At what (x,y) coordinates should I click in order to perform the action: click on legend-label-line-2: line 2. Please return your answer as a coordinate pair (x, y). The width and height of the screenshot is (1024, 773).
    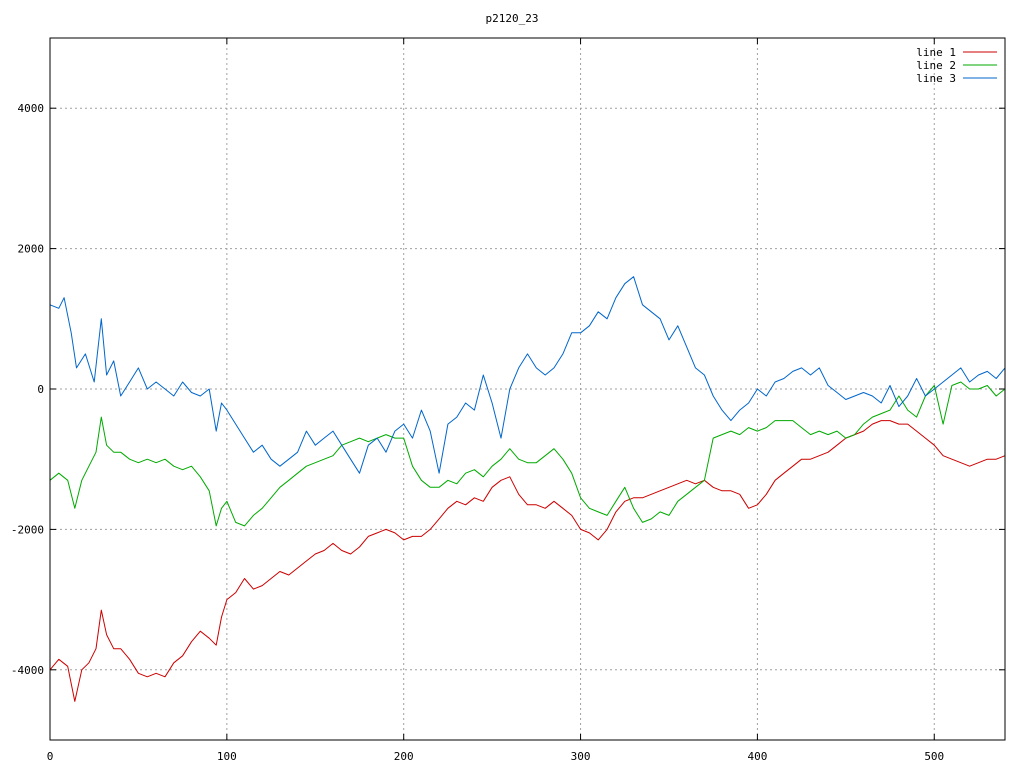
    Looking at the image, I should click on (936, 65).